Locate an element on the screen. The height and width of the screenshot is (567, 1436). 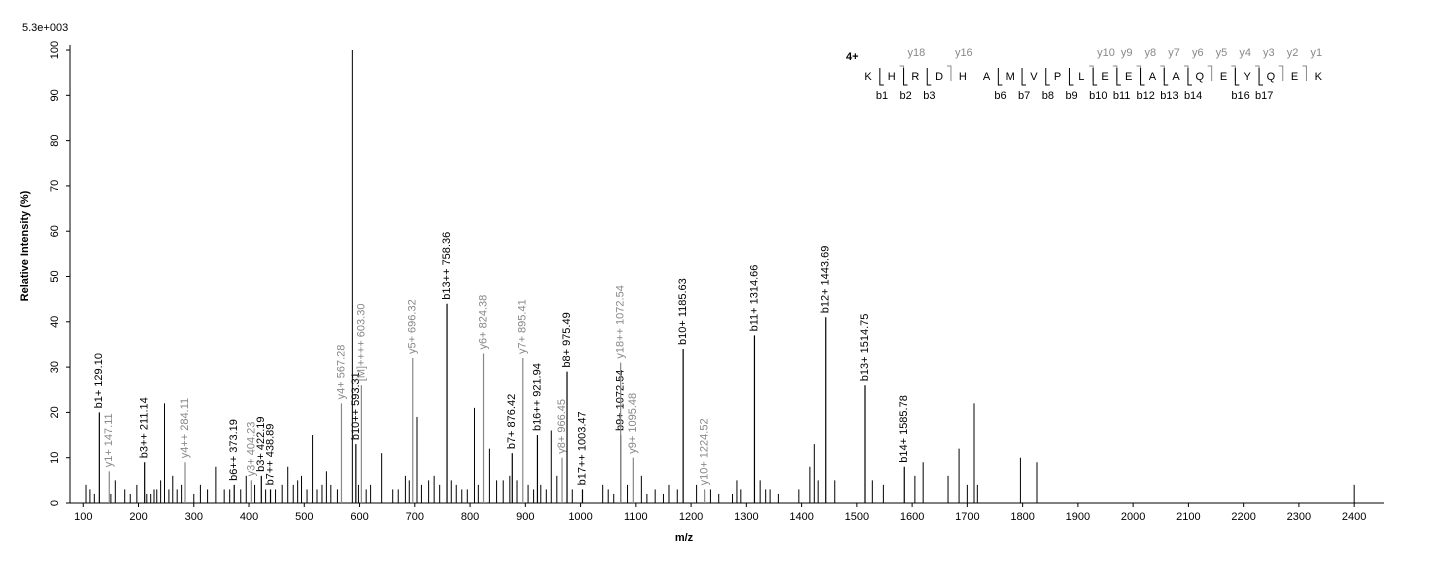
peak-label: y3+ 404.23 is located at coordinates (251, 449).